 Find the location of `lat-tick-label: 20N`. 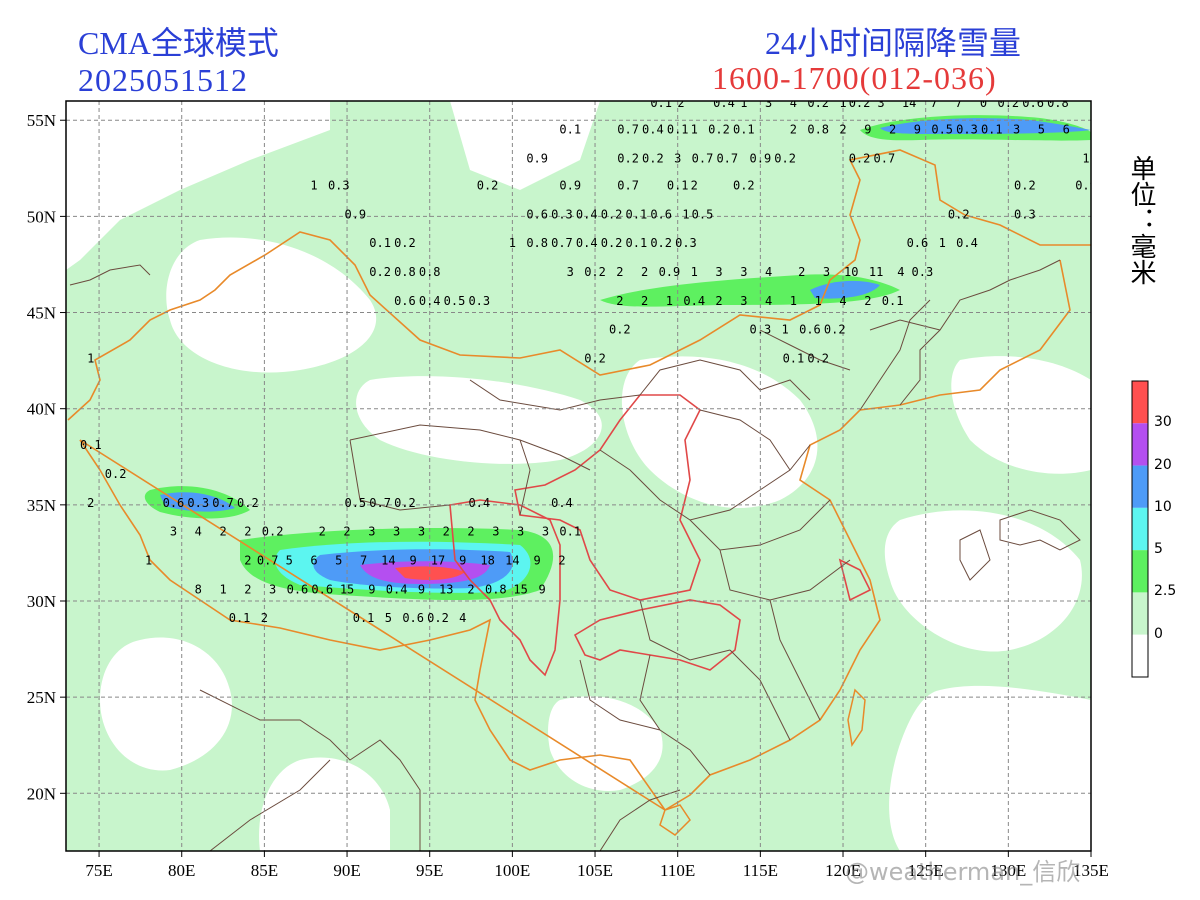

lat-tick-label: 20N is located at coordinates (41, 793).